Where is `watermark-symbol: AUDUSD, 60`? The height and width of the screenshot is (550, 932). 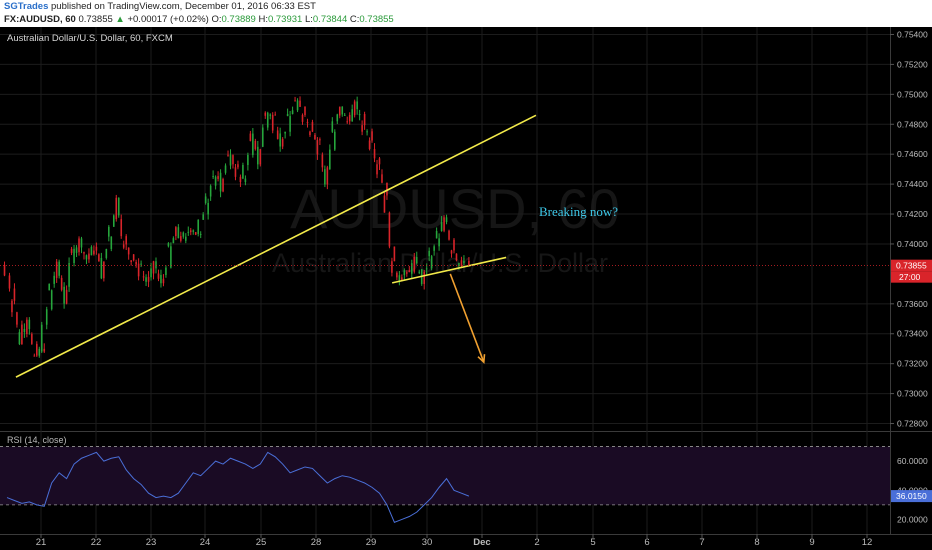
watermark-symbol: AUDUSD, 60 is located at coordinates (455, 208).